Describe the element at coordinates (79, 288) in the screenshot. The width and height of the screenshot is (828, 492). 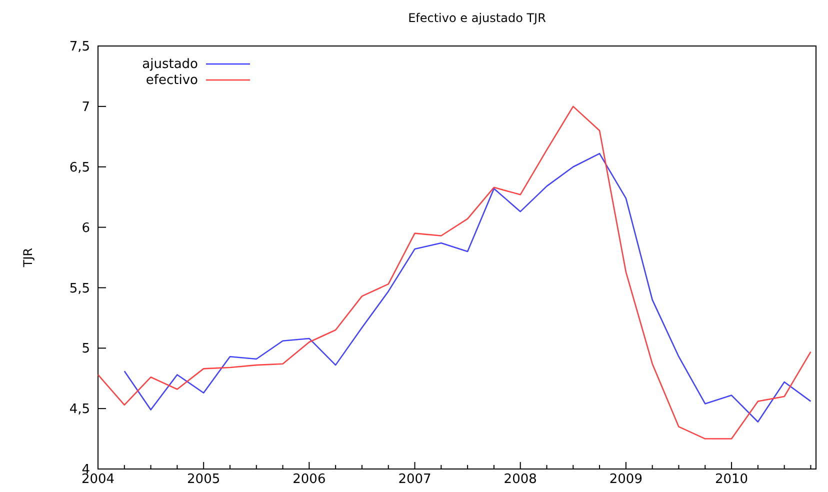
I see `y-tick-label: 5,5` at that location.